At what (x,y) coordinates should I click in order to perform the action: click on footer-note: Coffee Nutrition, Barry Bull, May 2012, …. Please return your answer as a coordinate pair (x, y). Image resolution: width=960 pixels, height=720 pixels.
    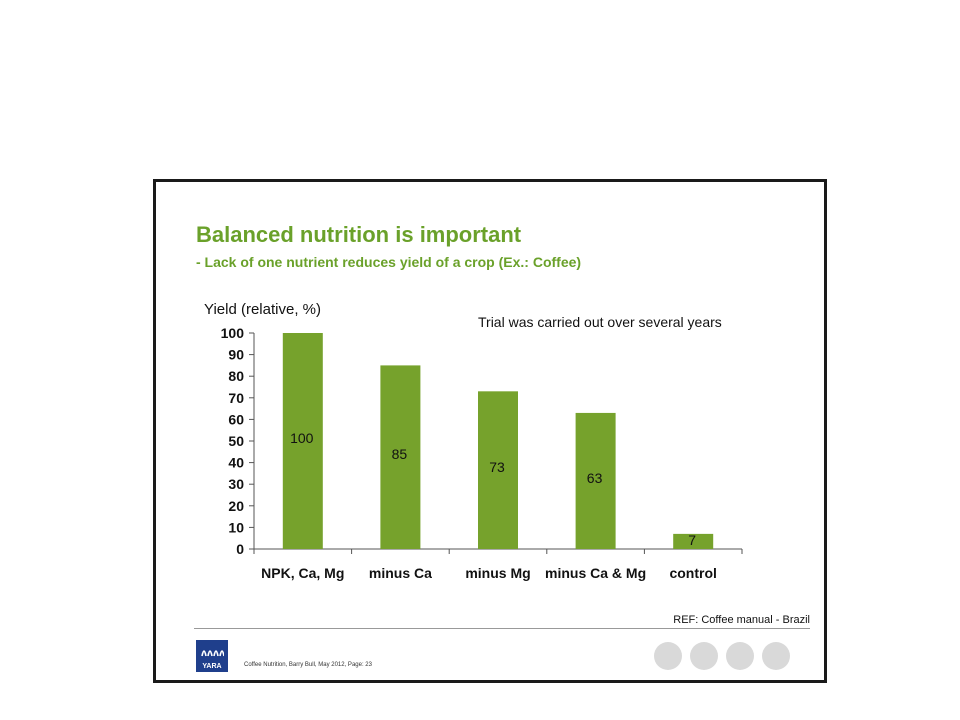
    Looking at the image, I should click on (308, 665).